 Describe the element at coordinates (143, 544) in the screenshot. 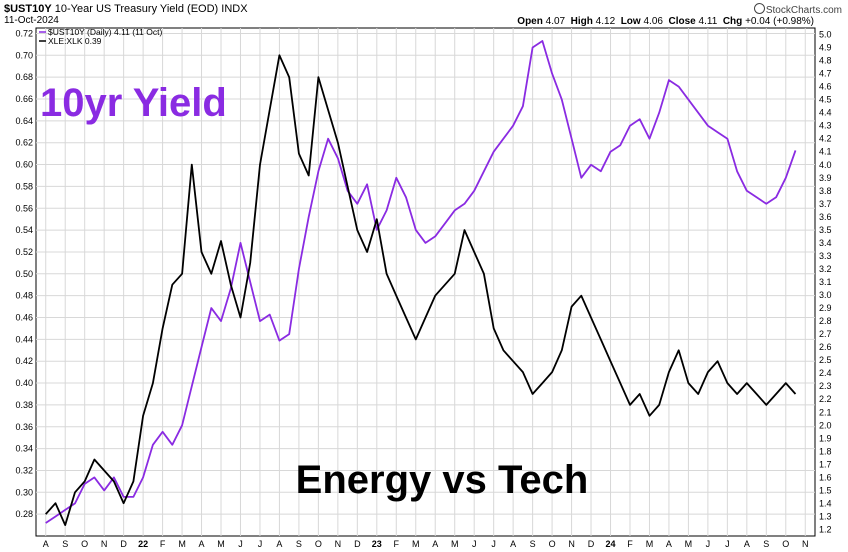

I see `x-tick-label: 22` at that location.